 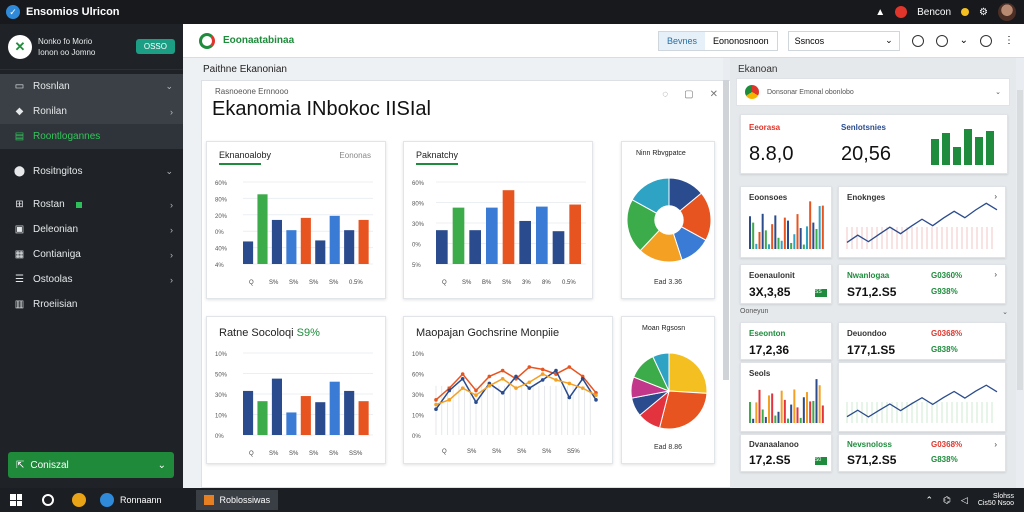 I want to click on right-scrollbar, so click(x=1020, y=240).